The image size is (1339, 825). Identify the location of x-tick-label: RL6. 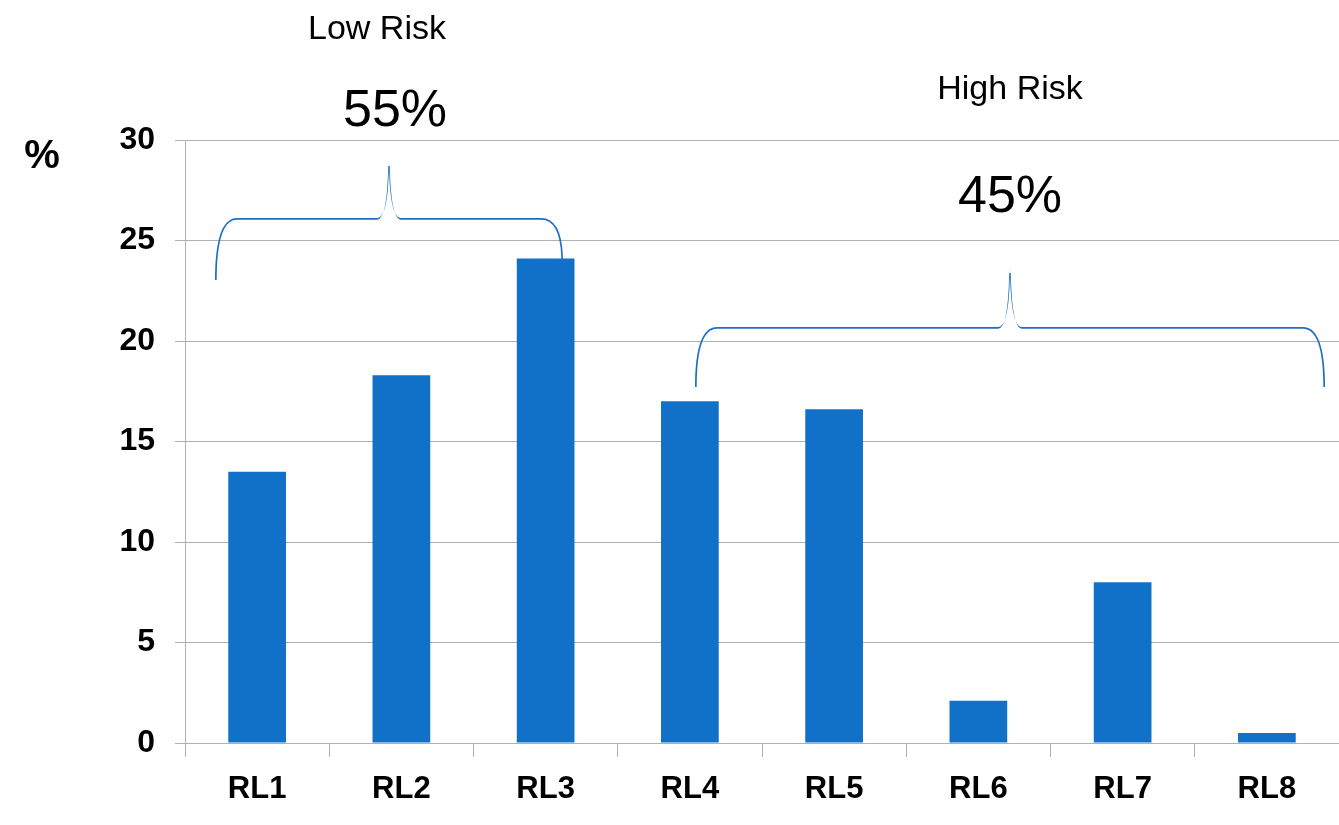
(978, 788).